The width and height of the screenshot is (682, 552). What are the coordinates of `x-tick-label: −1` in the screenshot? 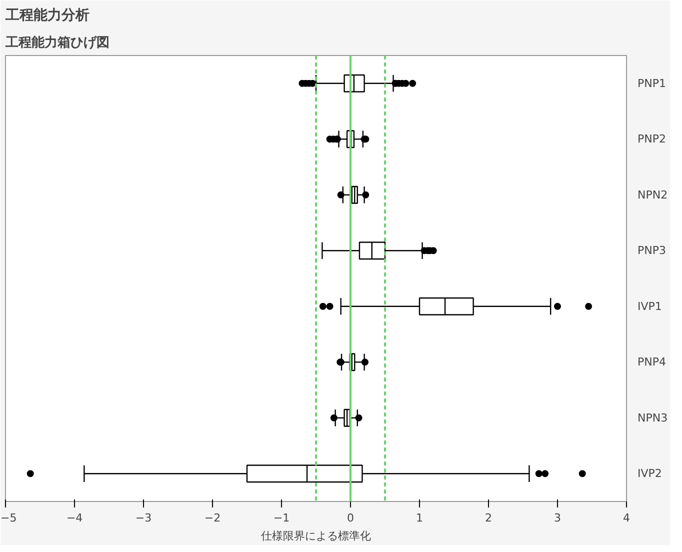 It's located at (281, 518).